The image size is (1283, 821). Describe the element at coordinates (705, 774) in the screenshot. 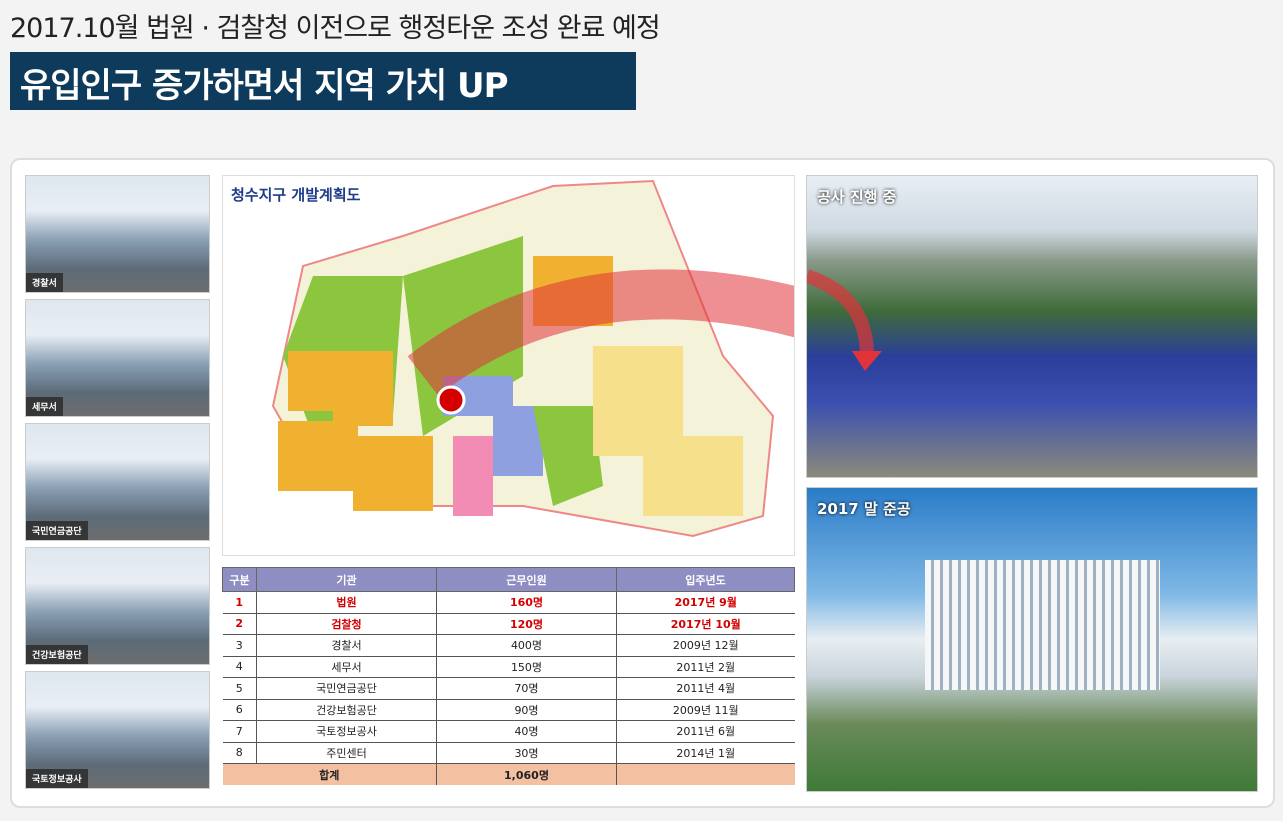

I see `total-empty` at that location.